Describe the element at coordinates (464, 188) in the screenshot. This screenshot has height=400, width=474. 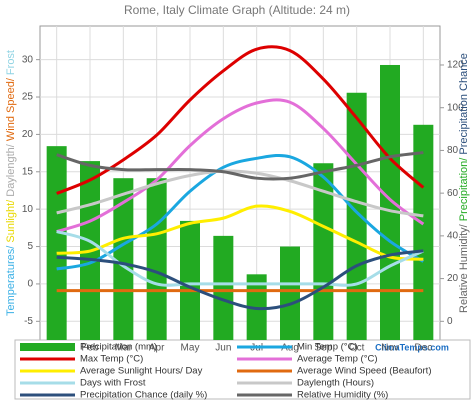
I see `y2-axis-label-part: Precipitation/` at that location.